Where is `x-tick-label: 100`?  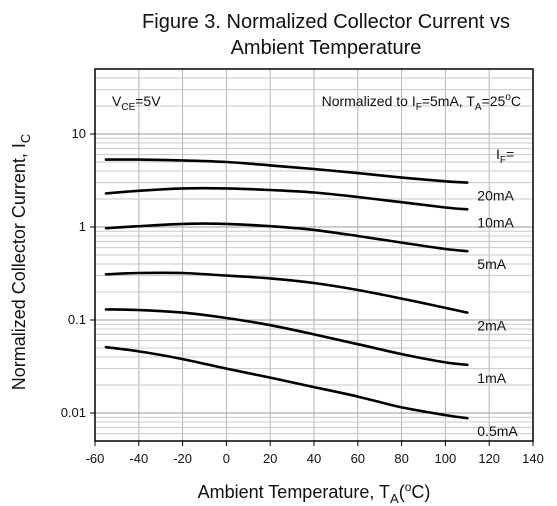
x-tick-label: 100 is located at coordinates (446, 458).